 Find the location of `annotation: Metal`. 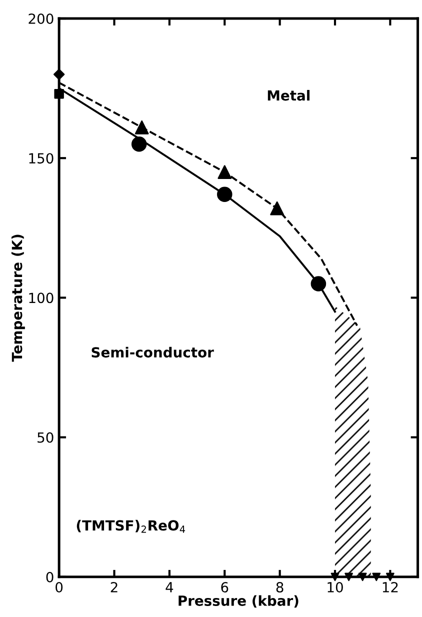

annotation: Metal is located at coordinates (289, 95).